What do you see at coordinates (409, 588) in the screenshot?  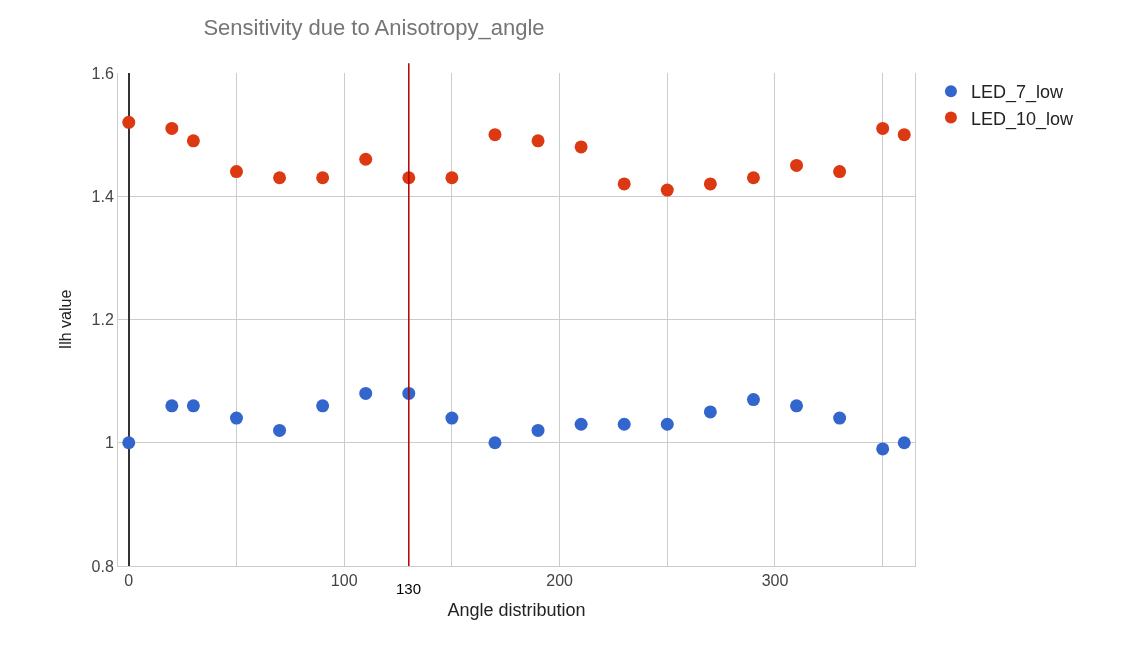 I see `ref-line-label: 130` at bounding box center [409, 588].